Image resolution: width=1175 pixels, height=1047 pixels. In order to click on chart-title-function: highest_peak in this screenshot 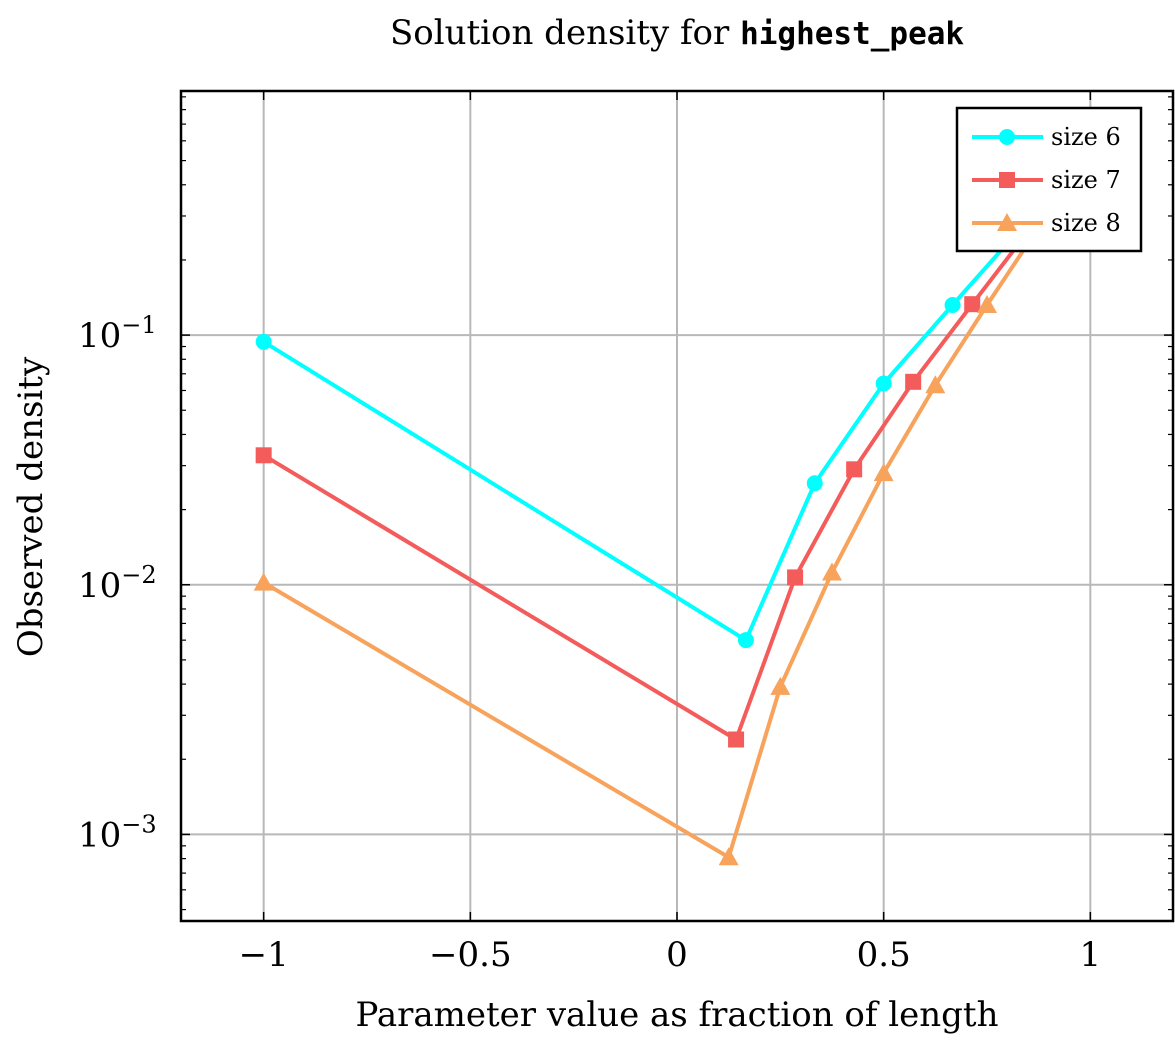, I will do `click(852, 34)`.